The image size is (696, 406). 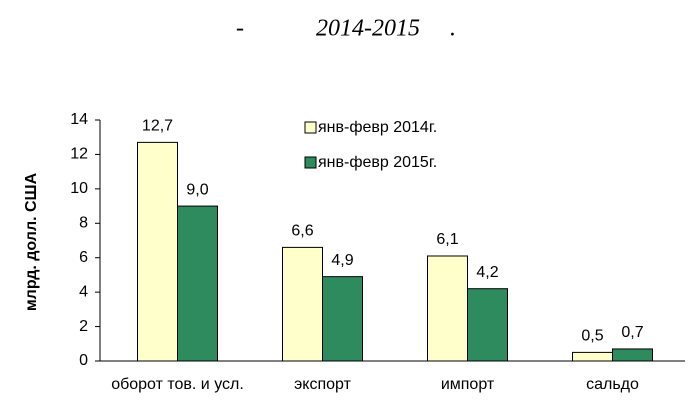 What do you see at coordinates (447, 239) in the screenshot?
I see `value-label: 6,1` at bounding box center [447, 239].